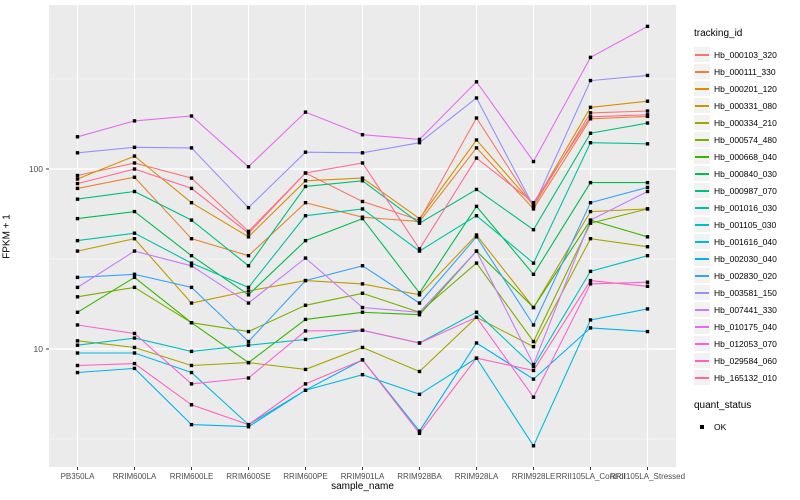  I want to click on legend-item-label: Hb_000103_320, so click(745, 54).